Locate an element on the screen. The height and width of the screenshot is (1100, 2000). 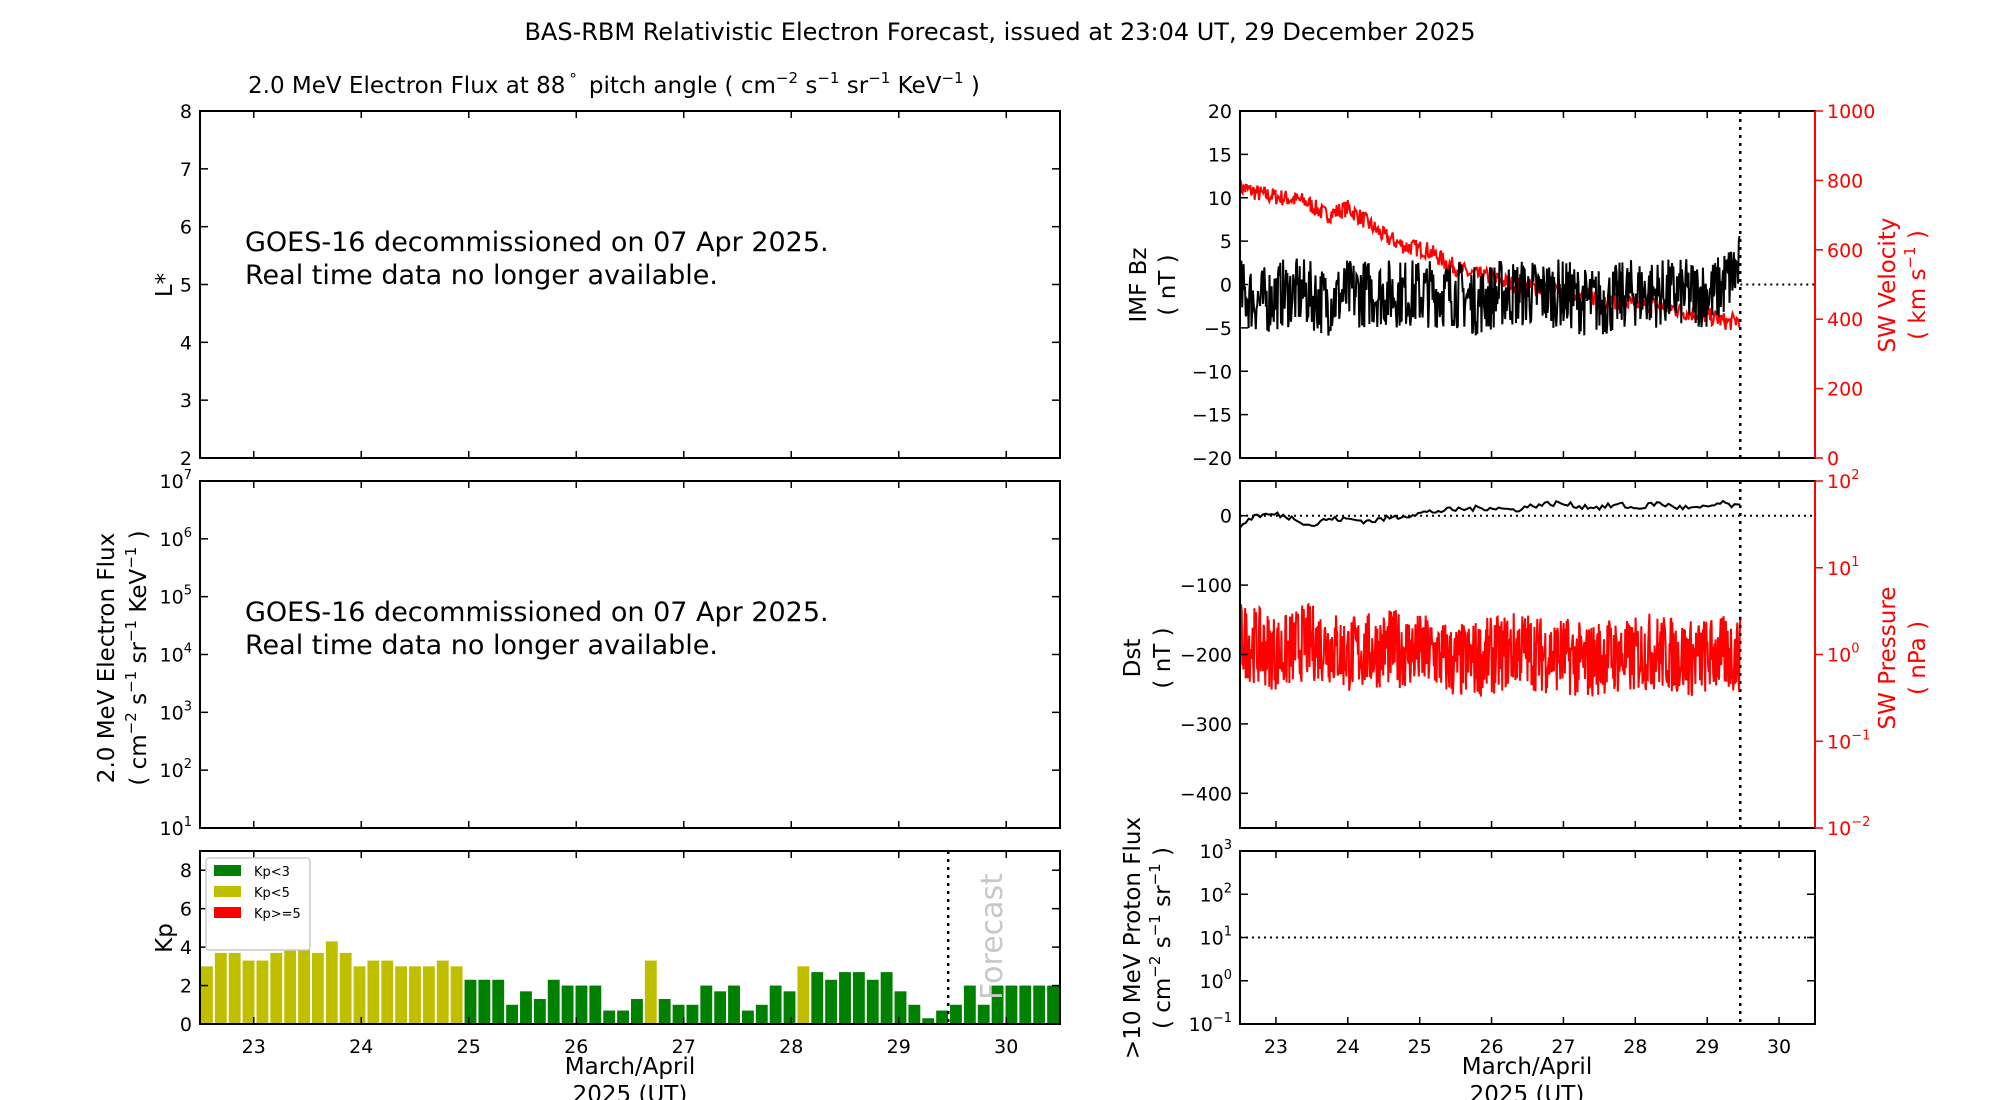
imf-series-group is located at coordinates (1527, 284).